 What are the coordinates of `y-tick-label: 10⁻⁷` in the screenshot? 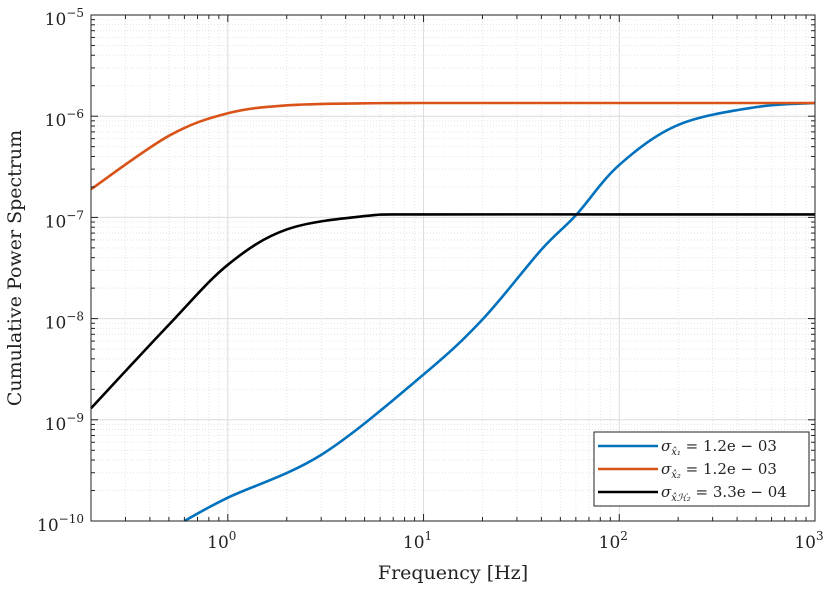 It's located at (64, 220).